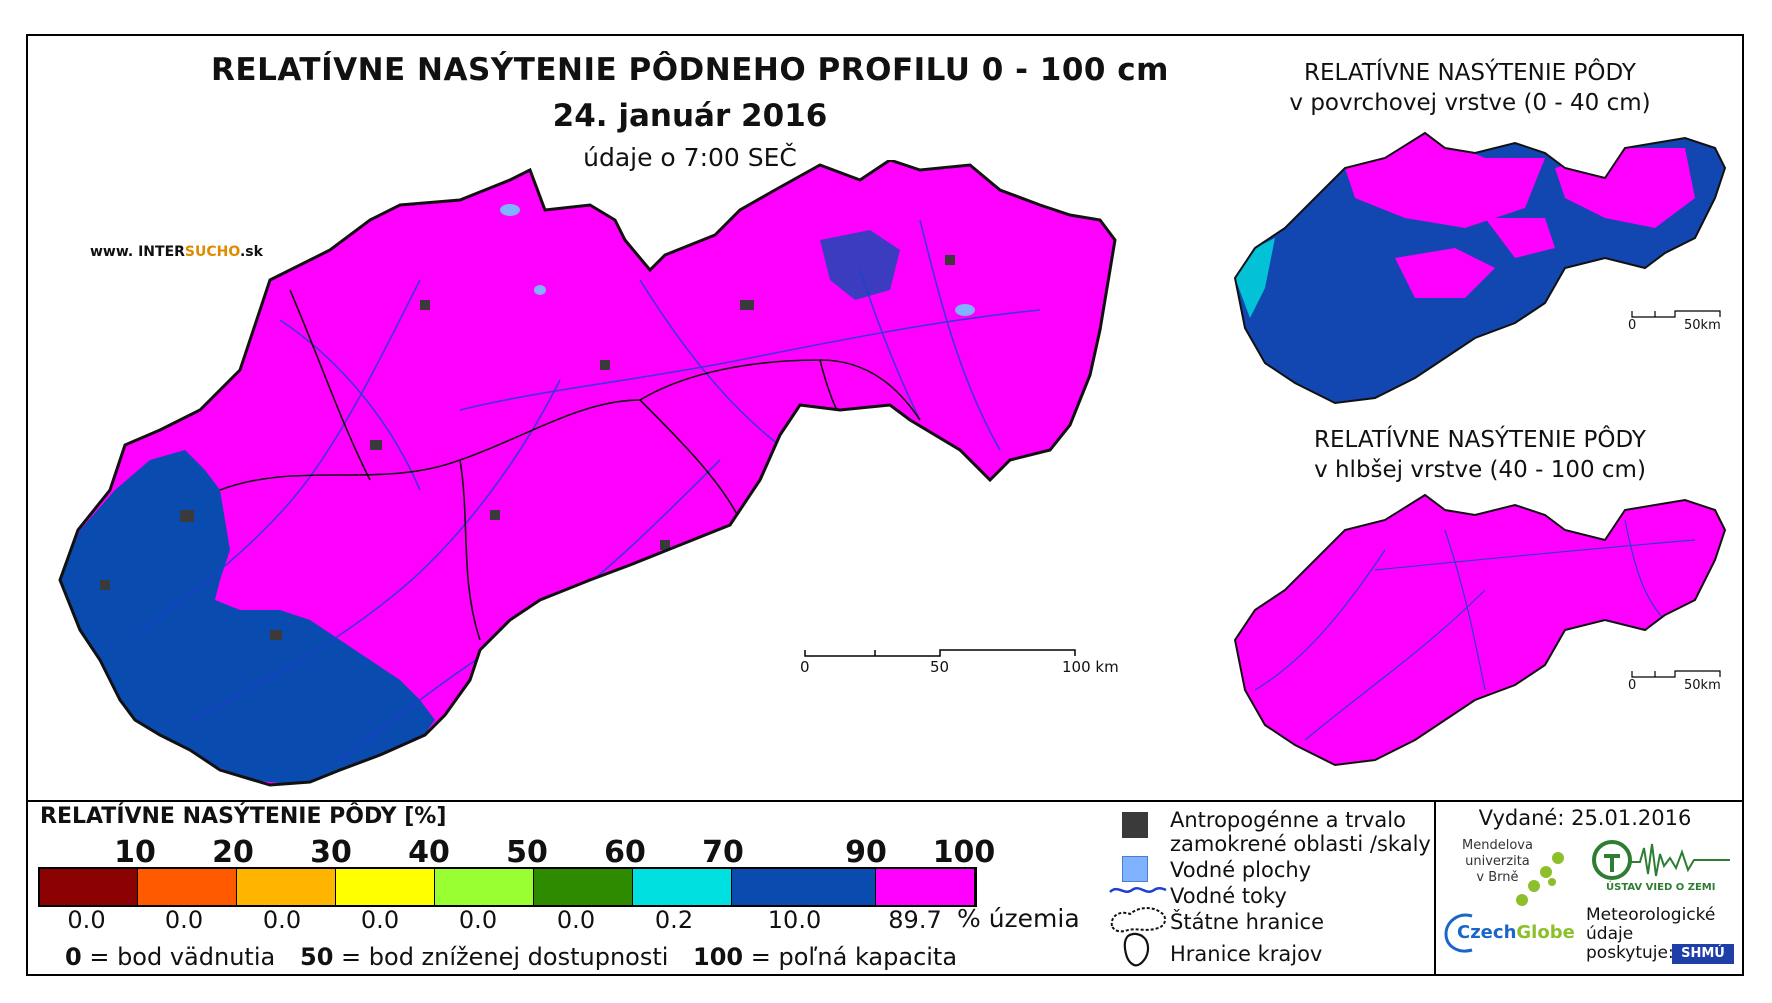 The width and height of the screenshot is (1772, 1003). I want to click on ustav-logo-icon, so click(1661, 860).